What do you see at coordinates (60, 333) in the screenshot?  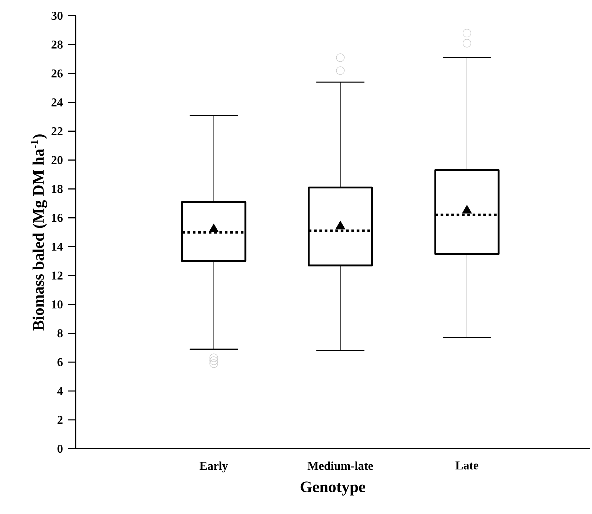 I see `y-tick-label: 8` at bounding box center [60, 333].